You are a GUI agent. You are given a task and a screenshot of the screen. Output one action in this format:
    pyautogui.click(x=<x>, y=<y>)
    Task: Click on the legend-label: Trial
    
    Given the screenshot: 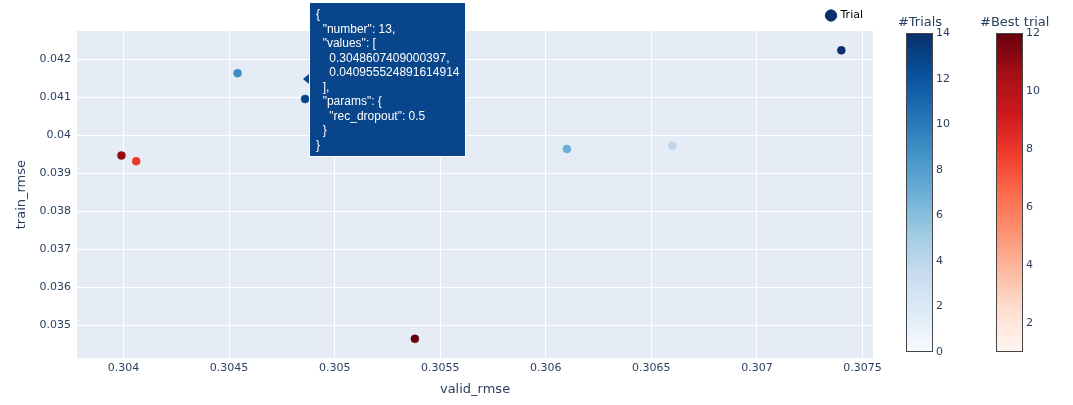 What is the action you would take?
    pyautogui.click(x=851, y=15)
    